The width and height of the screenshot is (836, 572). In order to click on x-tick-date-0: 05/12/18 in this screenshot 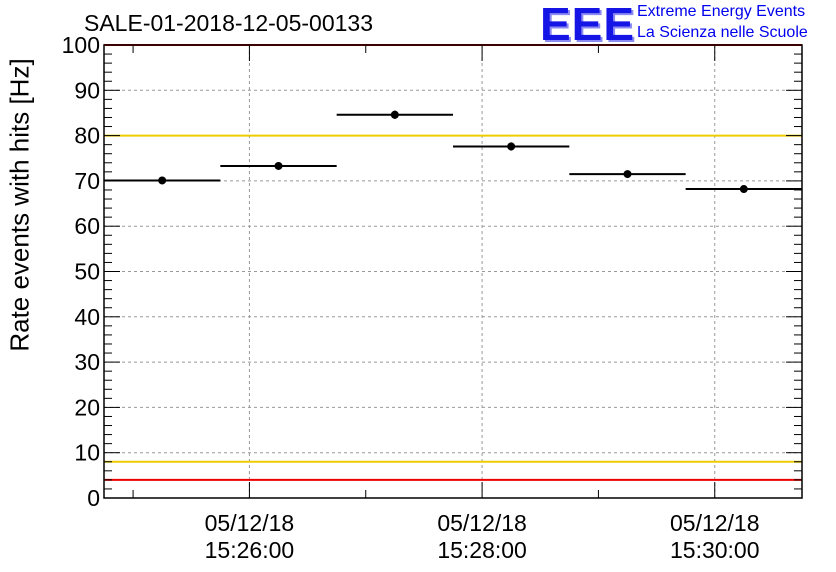, I will do `click(250, 523)`.